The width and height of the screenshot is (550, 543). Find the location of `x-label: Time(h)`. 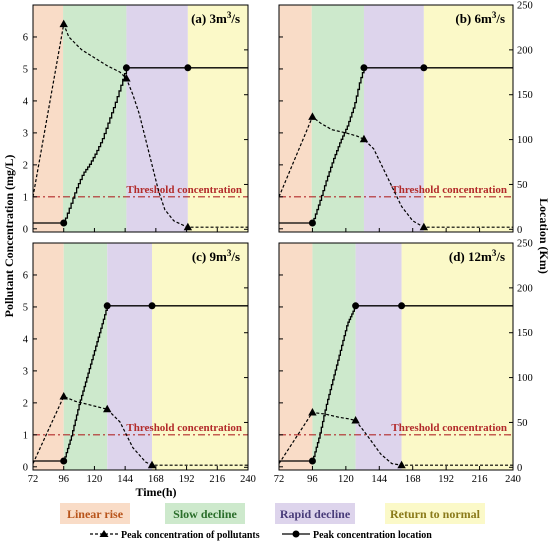

x-label: Time(h) is located at coordinates (155, 492).